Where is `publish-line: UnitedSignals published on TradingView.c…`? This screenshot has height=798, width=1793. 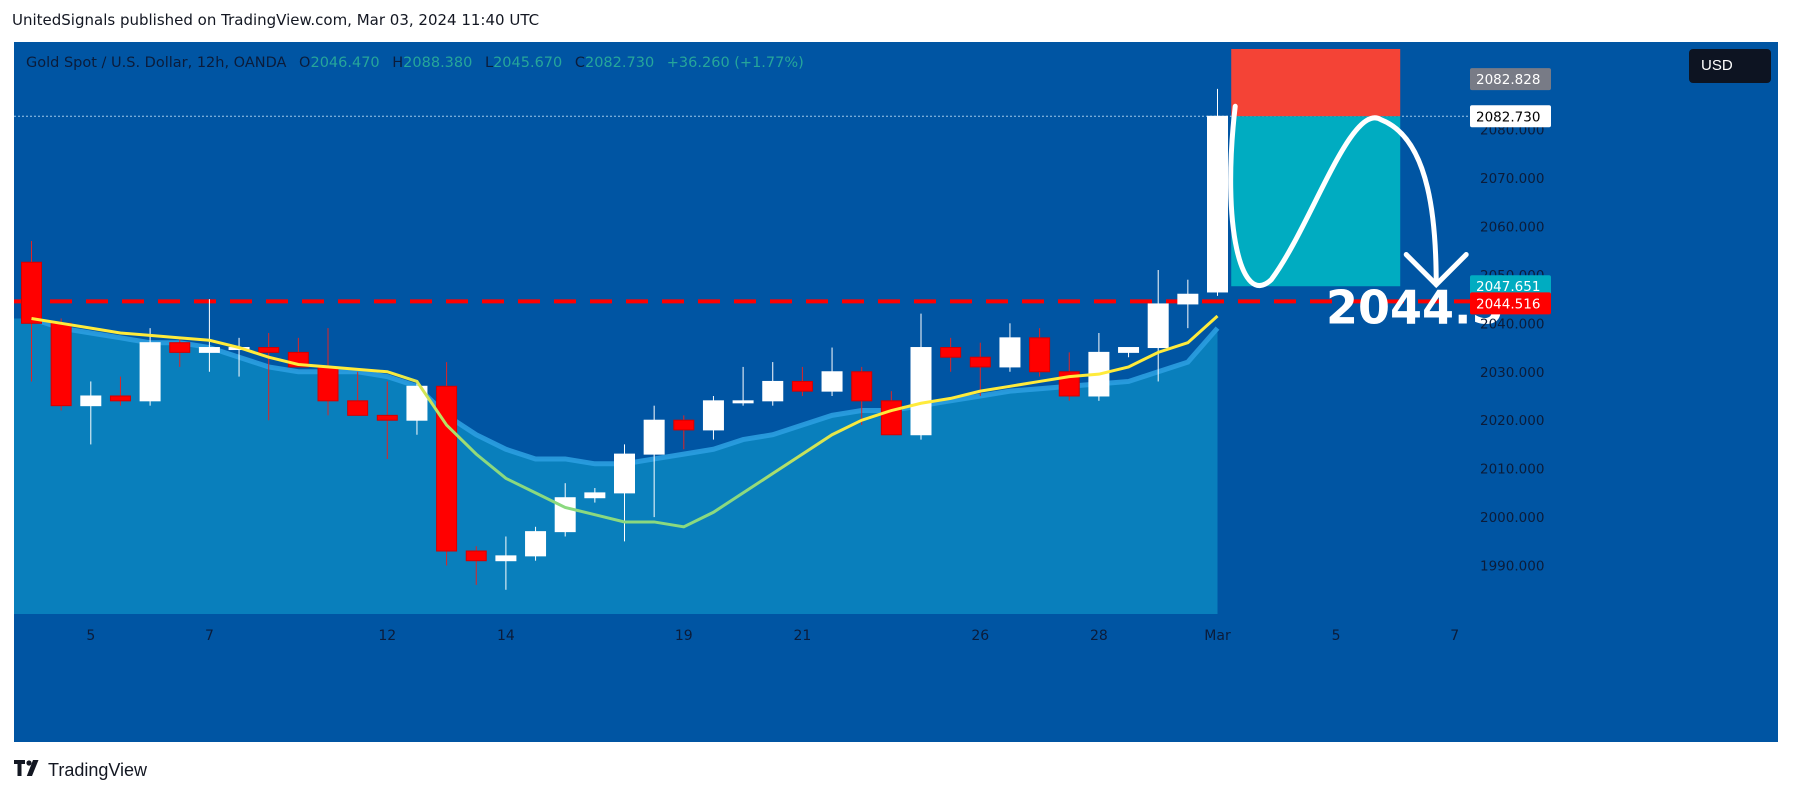
publish-line: UnitedSignals published on TradingView.c… is located at coordinates (276, 20).